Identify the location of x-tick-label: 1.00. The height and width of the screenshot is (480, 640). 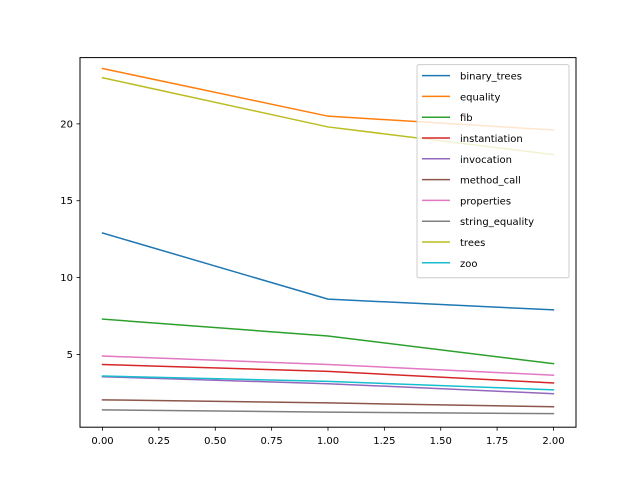
(328, 441).